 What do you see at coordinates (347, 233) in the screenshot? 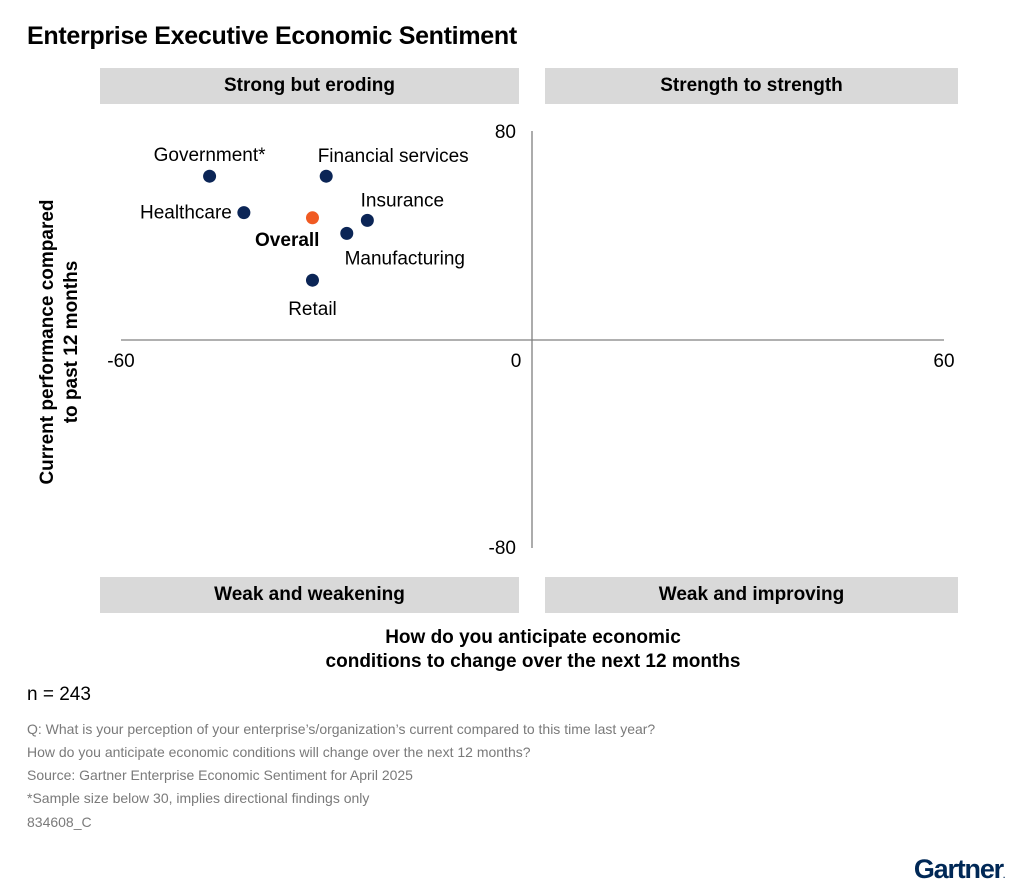
I see `data-point-manufacturing` at bounding box center [347, 233].